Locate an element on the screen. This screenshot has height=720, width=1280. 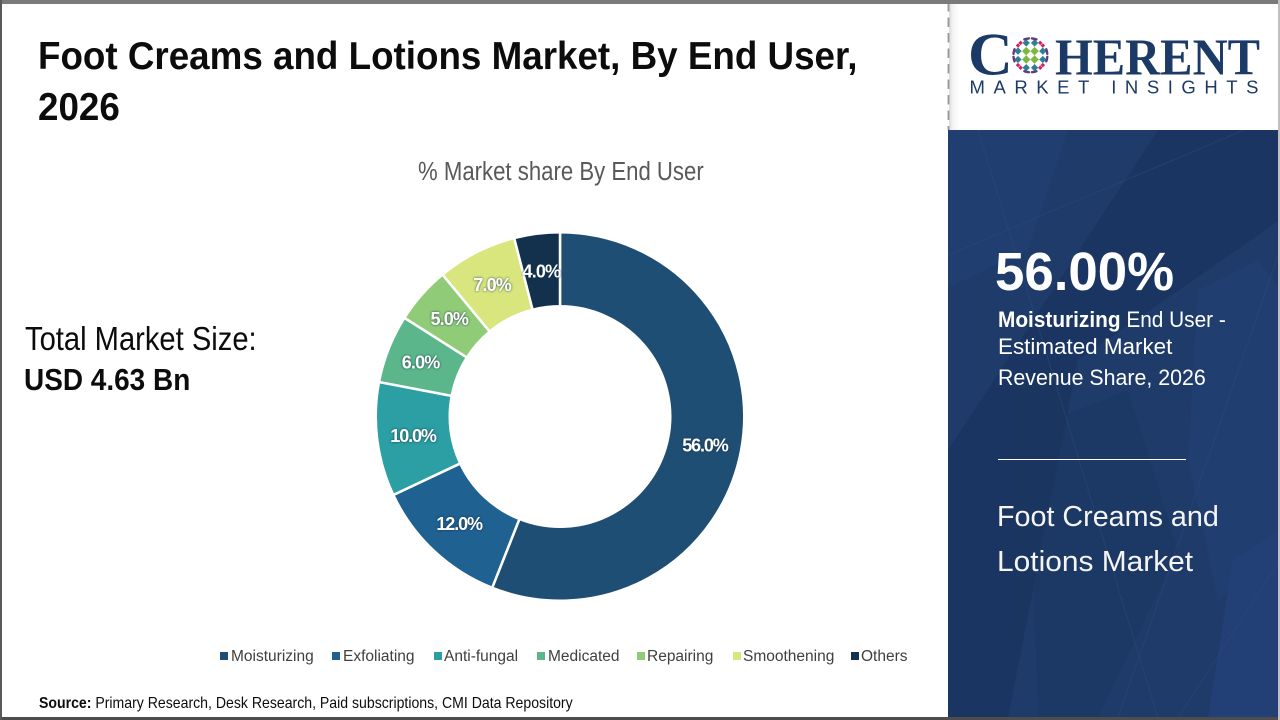
svg-text: C is located at coordinates (990, 55).